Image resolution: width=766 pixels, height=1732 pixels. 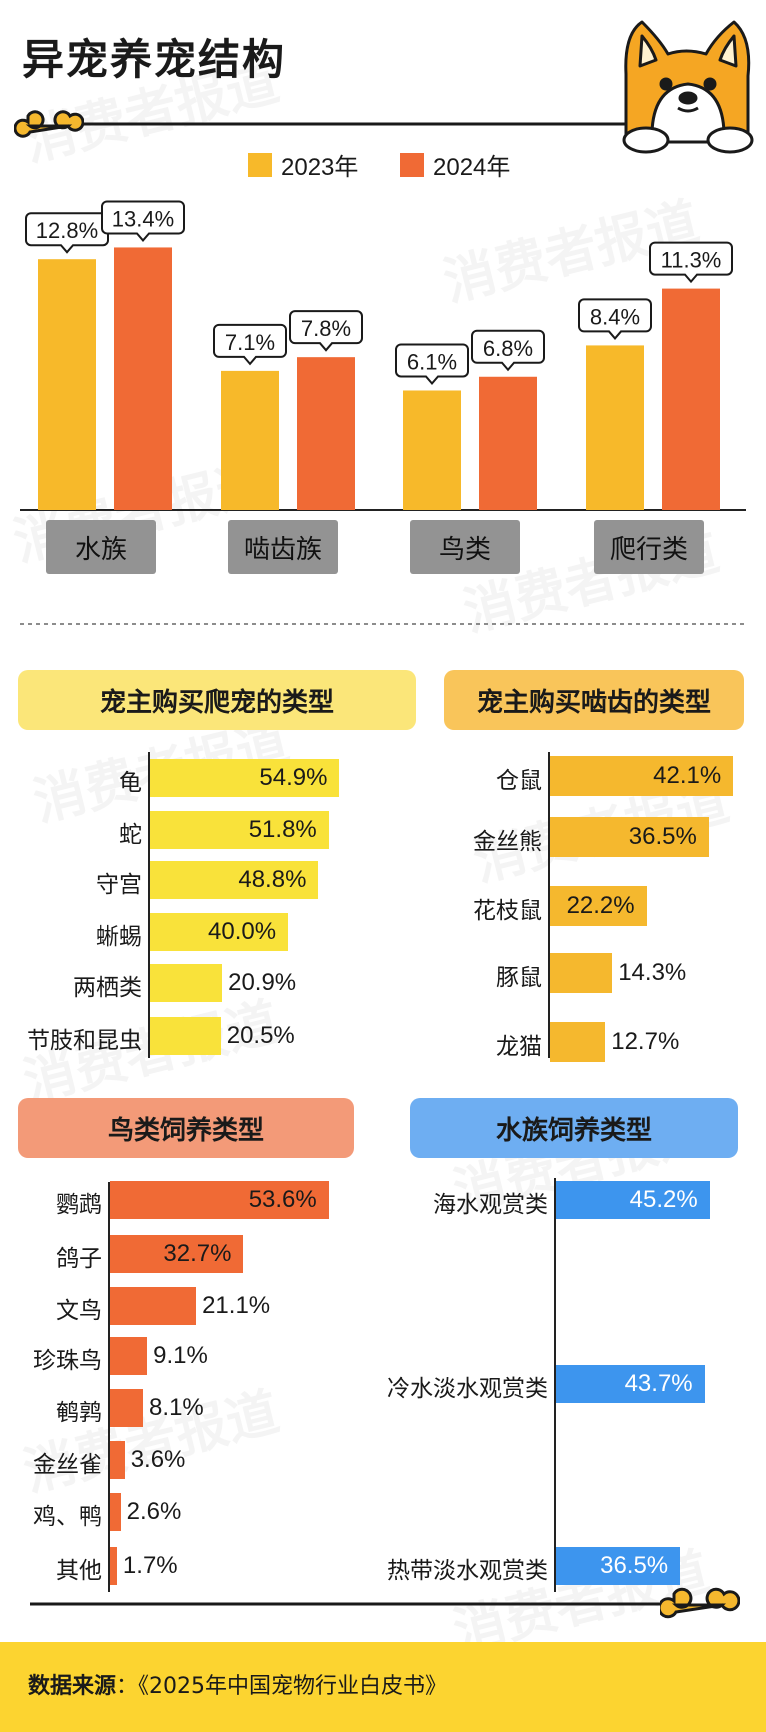 I want to click on value-label: 48.8%, so click(x=272, y=879).